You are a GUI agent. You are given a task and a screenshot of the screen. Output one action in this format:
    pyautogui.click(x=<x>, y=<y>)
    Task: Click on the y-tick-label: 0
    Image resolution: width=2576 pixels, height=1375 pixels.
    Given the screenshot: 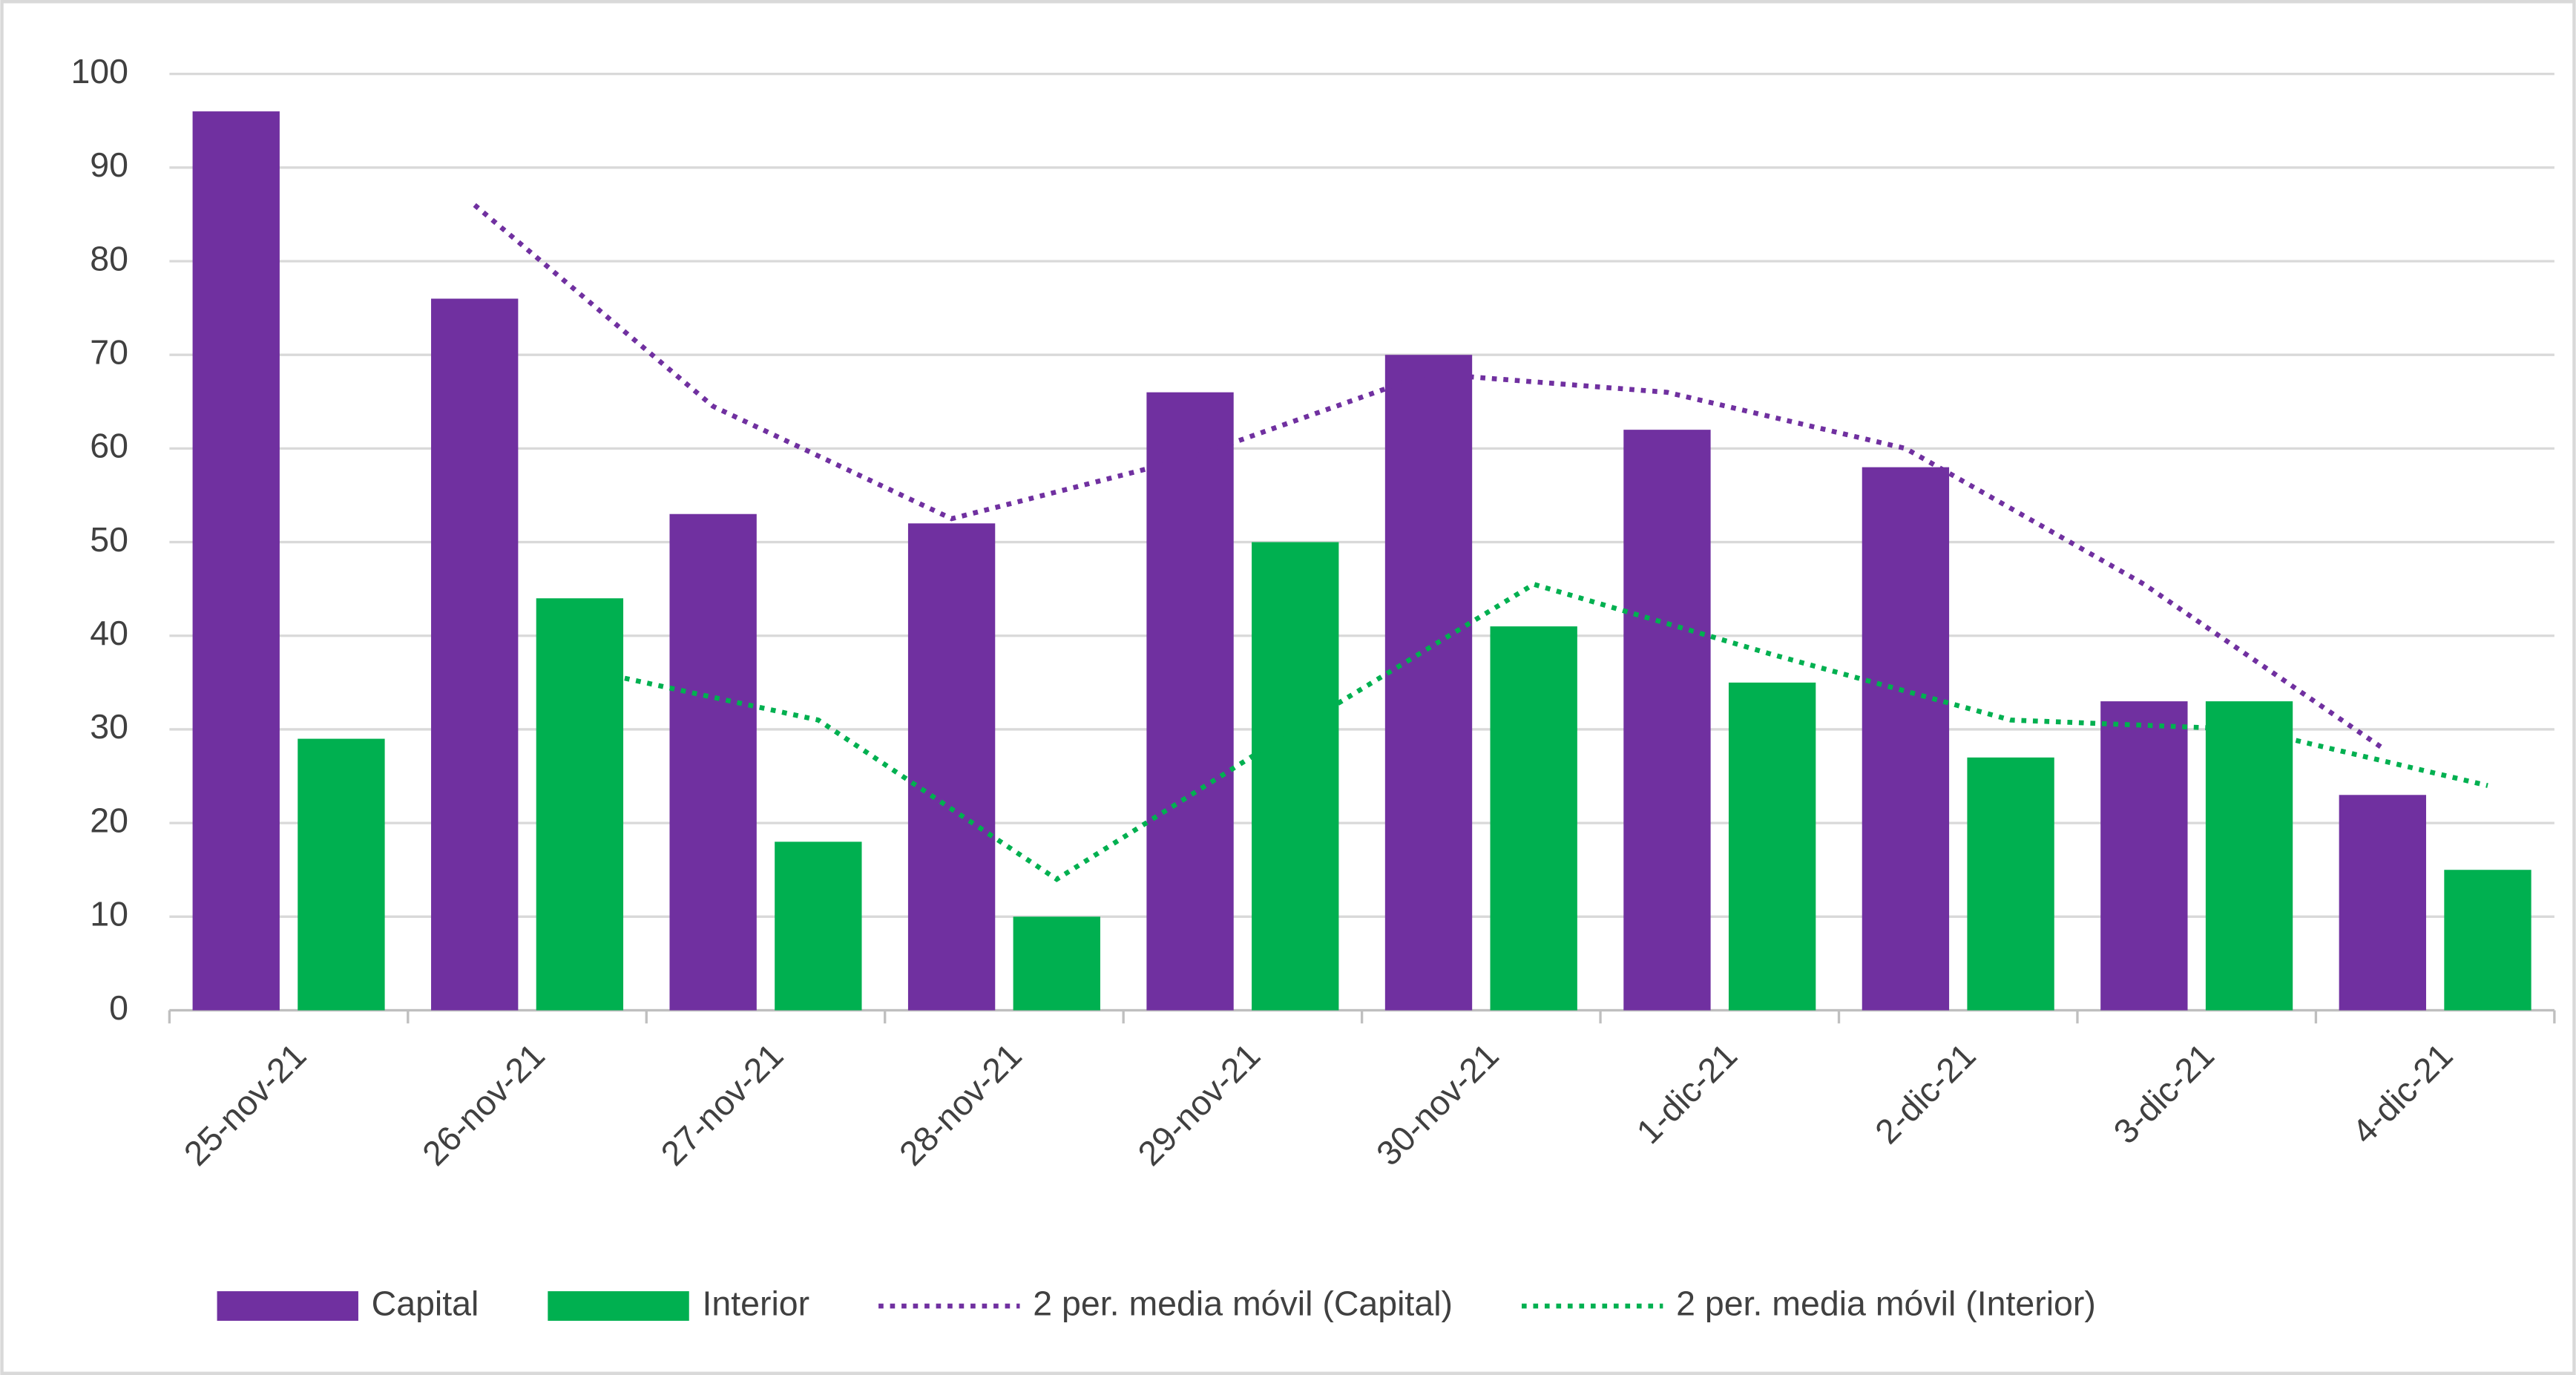 What is the action you would take?
    pyautogui.click(x=118, y=1007)
    